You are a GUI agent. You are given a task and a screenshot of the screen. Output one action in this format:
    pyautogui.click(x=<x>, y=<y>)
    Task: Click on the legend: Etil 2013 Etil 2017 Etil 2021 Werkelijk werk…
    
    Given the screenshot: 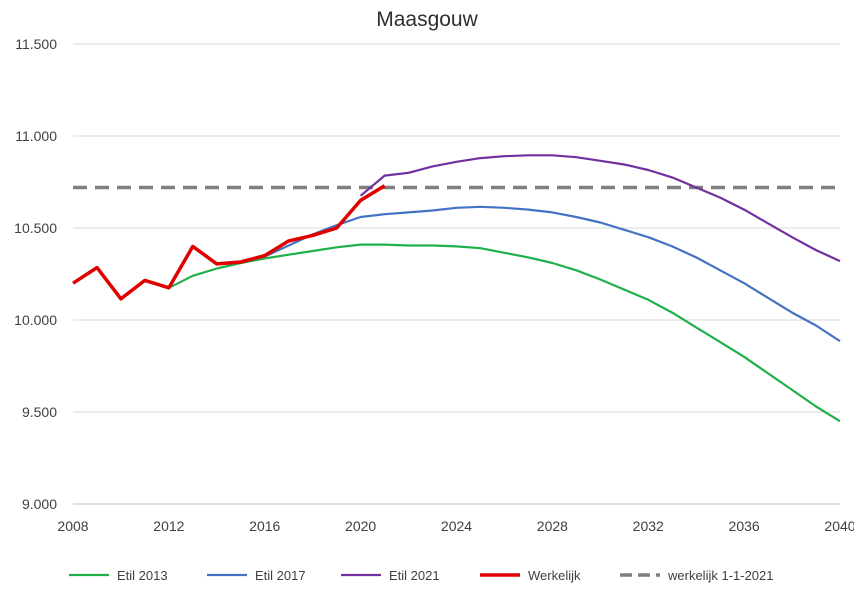 What is the action you would take?
    pyautogui.click(x=421, y=575)
    